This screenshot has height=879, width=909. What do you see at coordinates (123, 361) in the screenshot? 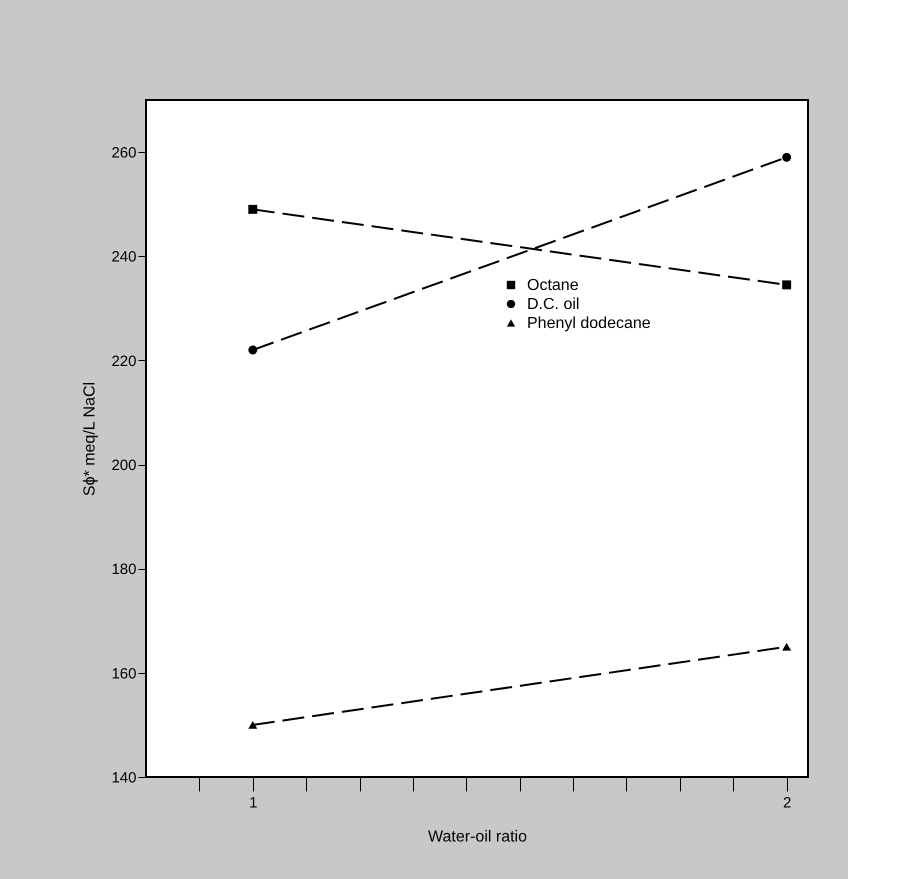
I see `y-tick-label: 220` at bounding box center [123, 361].